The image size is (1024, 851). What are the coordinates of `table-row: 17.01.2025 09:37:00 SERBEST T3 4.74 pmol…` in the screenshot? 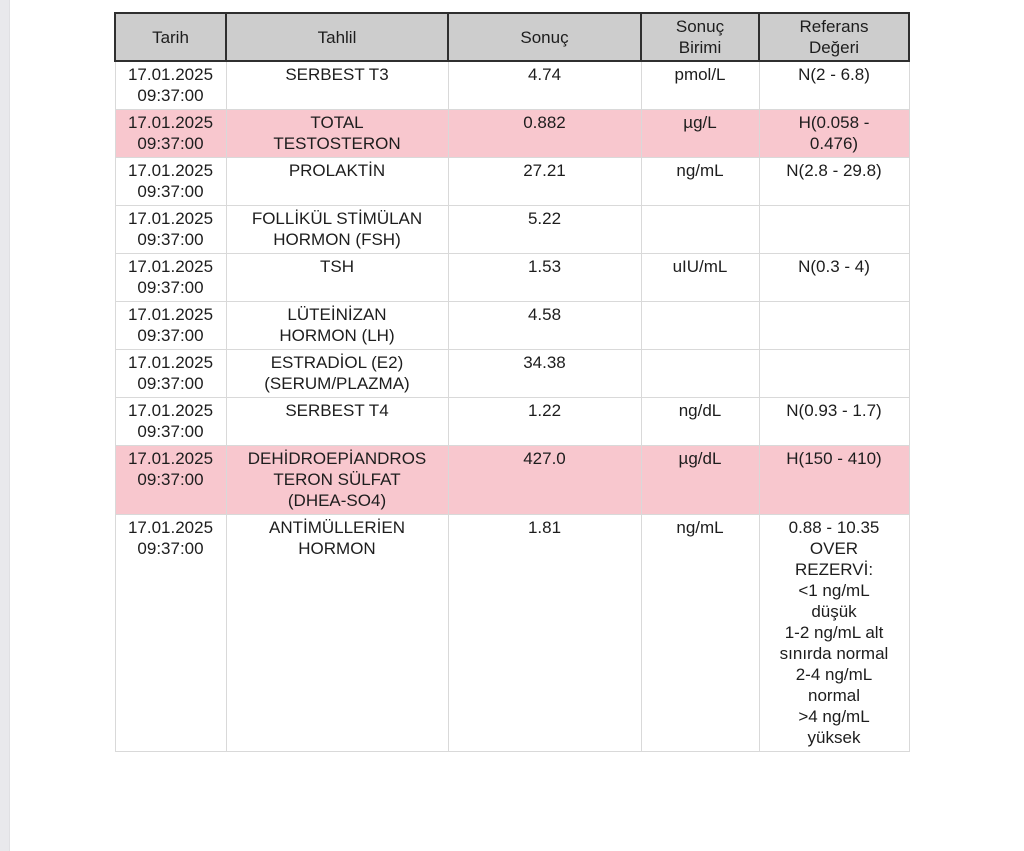 It's located at (512, 85).